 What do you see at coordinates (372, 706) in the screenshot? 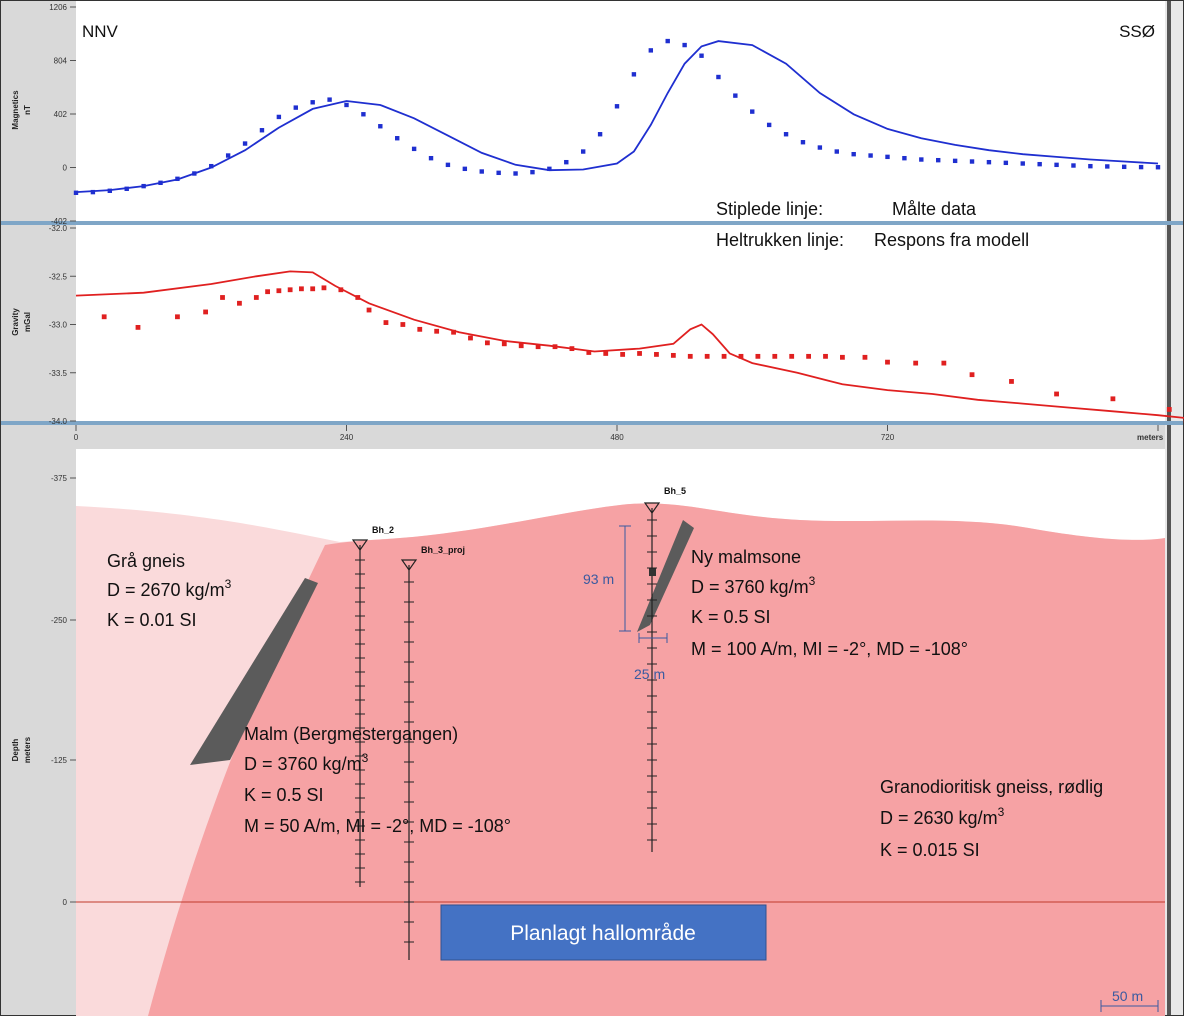
I see `borehole-bh-2: Bh_2` at bounding box center [372, 706].